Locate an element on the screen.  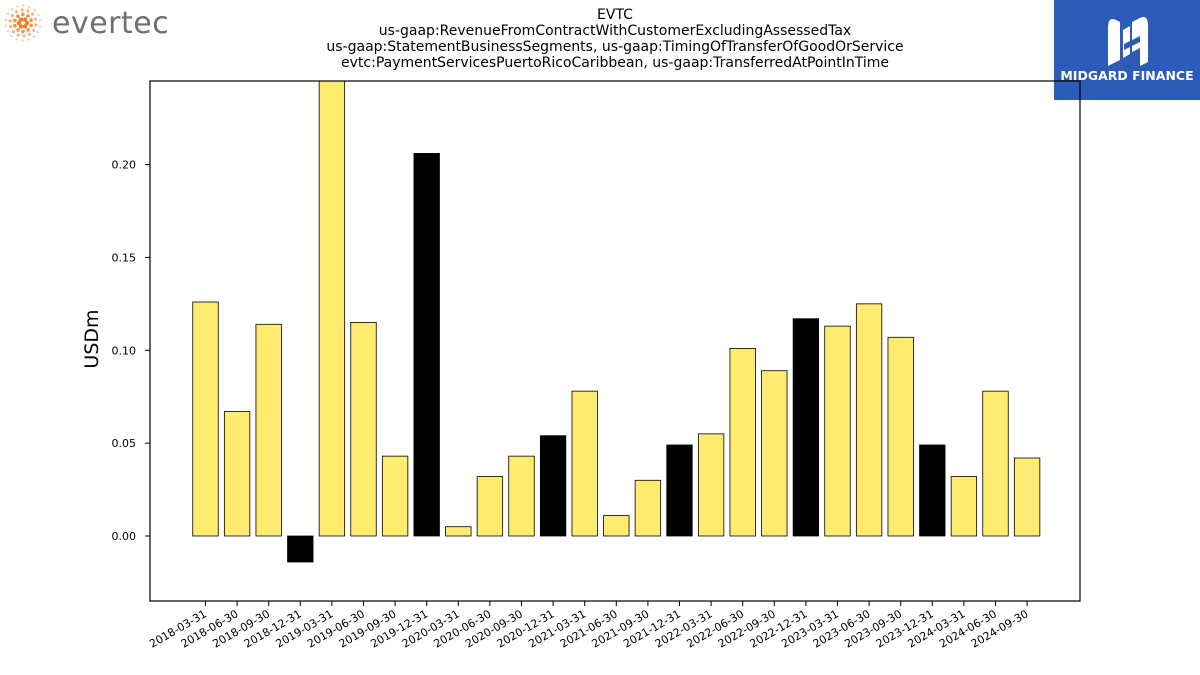
evertec-logo: evertec is located at coordinates (99, 24).